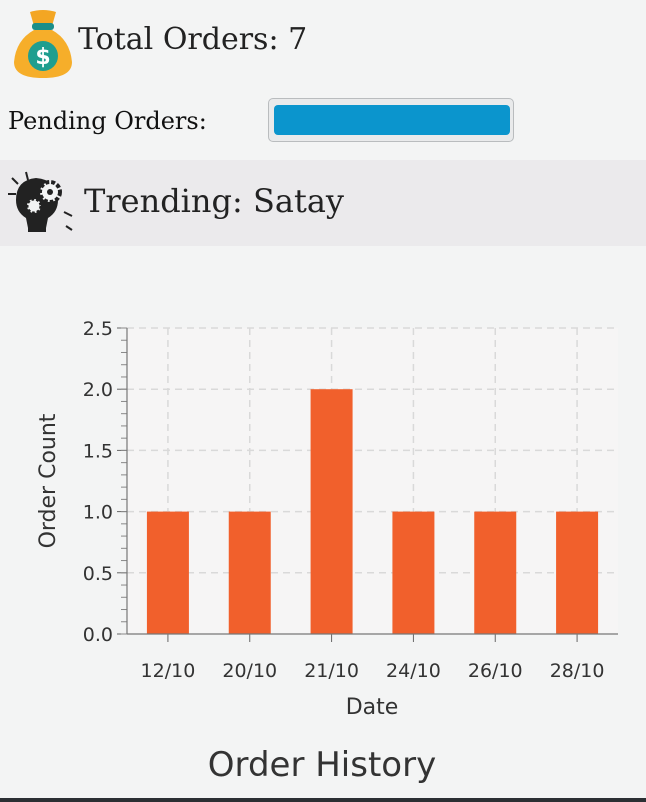 This screenshot has width=646, height=802. I want to click on lightbulb-gears-icon, so click(40, 201).